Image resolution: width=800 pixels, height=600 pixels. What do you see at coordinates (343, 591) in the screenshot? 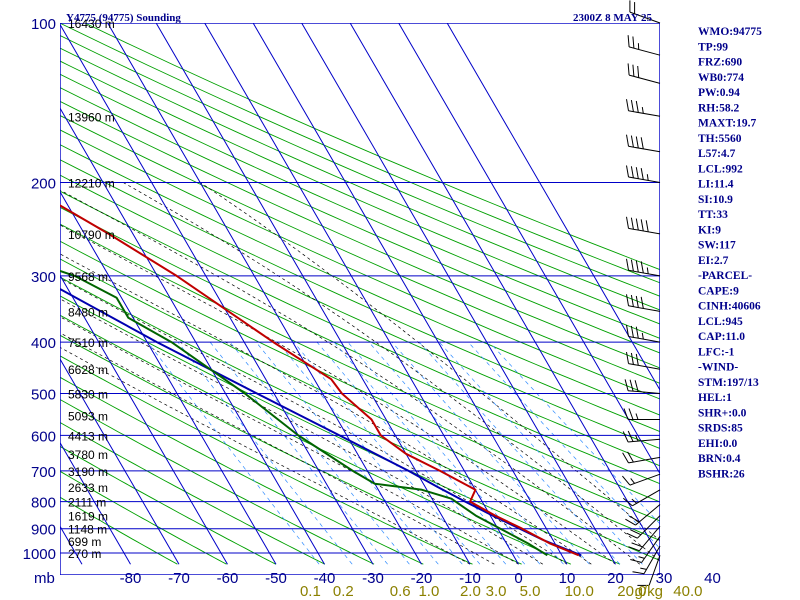
I see `mixing-ratio-label: 0.2` at bounding box center [343, 591].